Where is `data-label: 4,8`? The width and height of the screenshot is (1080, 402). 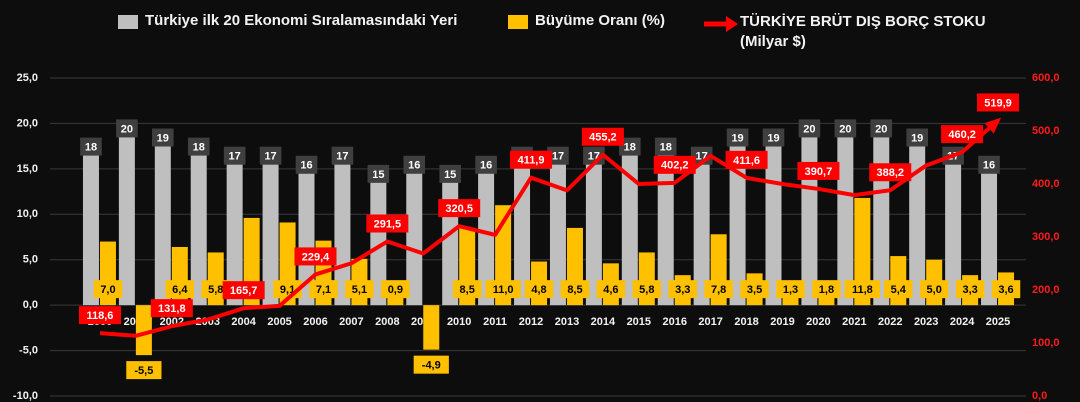 data-label: 4,8 is located at coordinates (538, 290).